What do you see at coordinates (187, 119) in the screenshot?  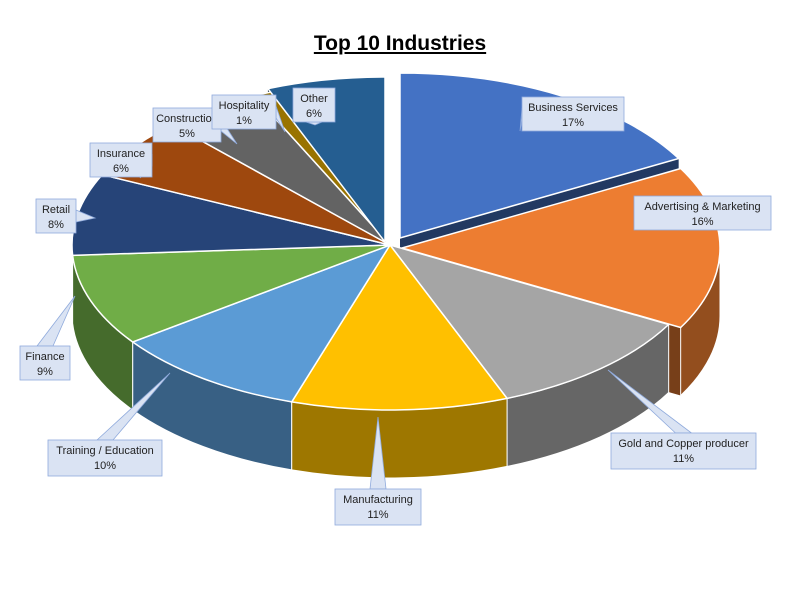 I see `slice-label: Construction` at bounding box center [187, 119].